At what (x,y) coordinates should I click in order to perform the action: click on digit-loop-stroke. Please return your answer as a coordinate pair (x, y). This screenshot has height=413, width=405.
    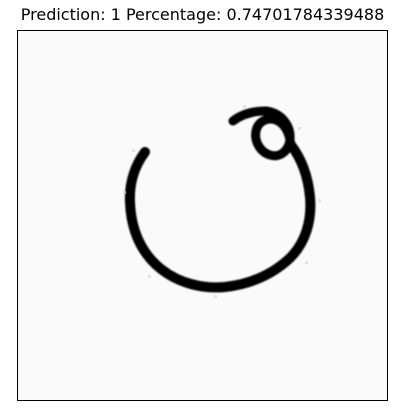
    Looking at the image, I should click on (262, 133).